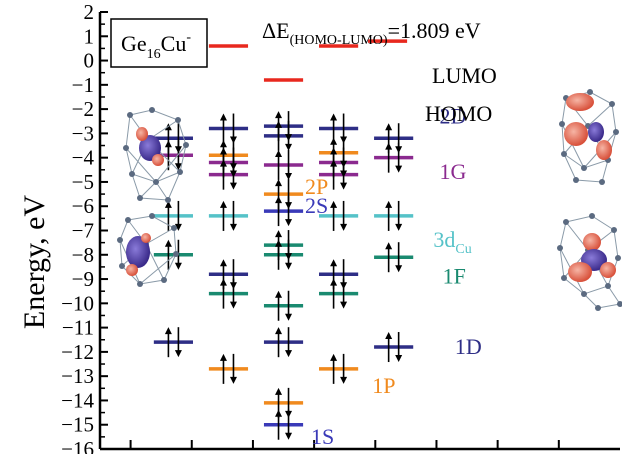 The image size is (622, 454). Describe the element at coordinates (34, 262) in the screenshot. I see `y-axis-label: Energy, eV` at that location.